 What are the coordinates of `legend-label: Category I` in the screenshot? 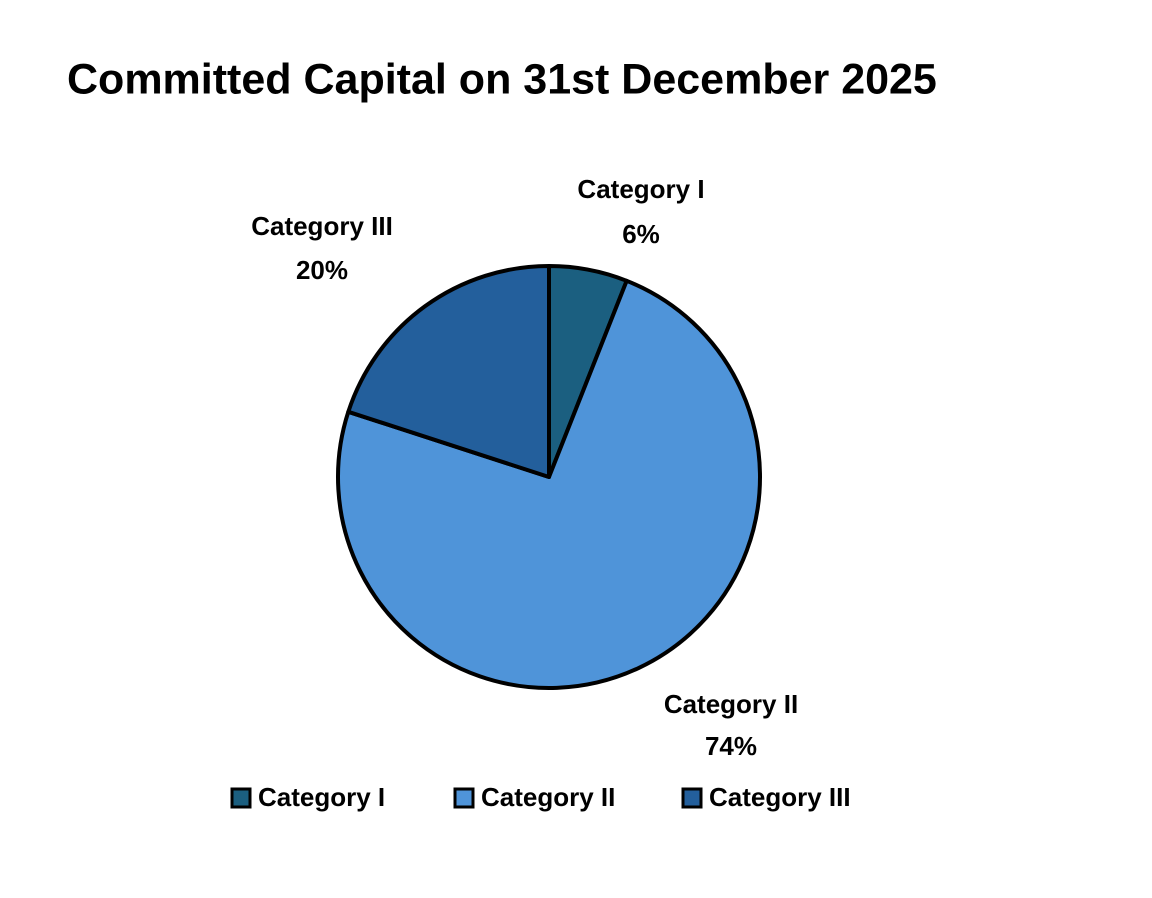 It's located at (321, 797).